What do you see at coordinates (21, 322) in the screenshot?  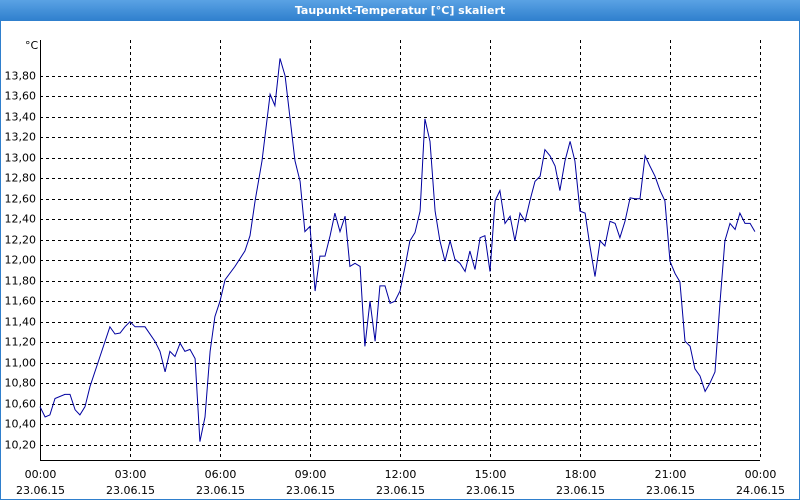 I see `y-tick-label: 11,40` at bounding box center [21, 322].